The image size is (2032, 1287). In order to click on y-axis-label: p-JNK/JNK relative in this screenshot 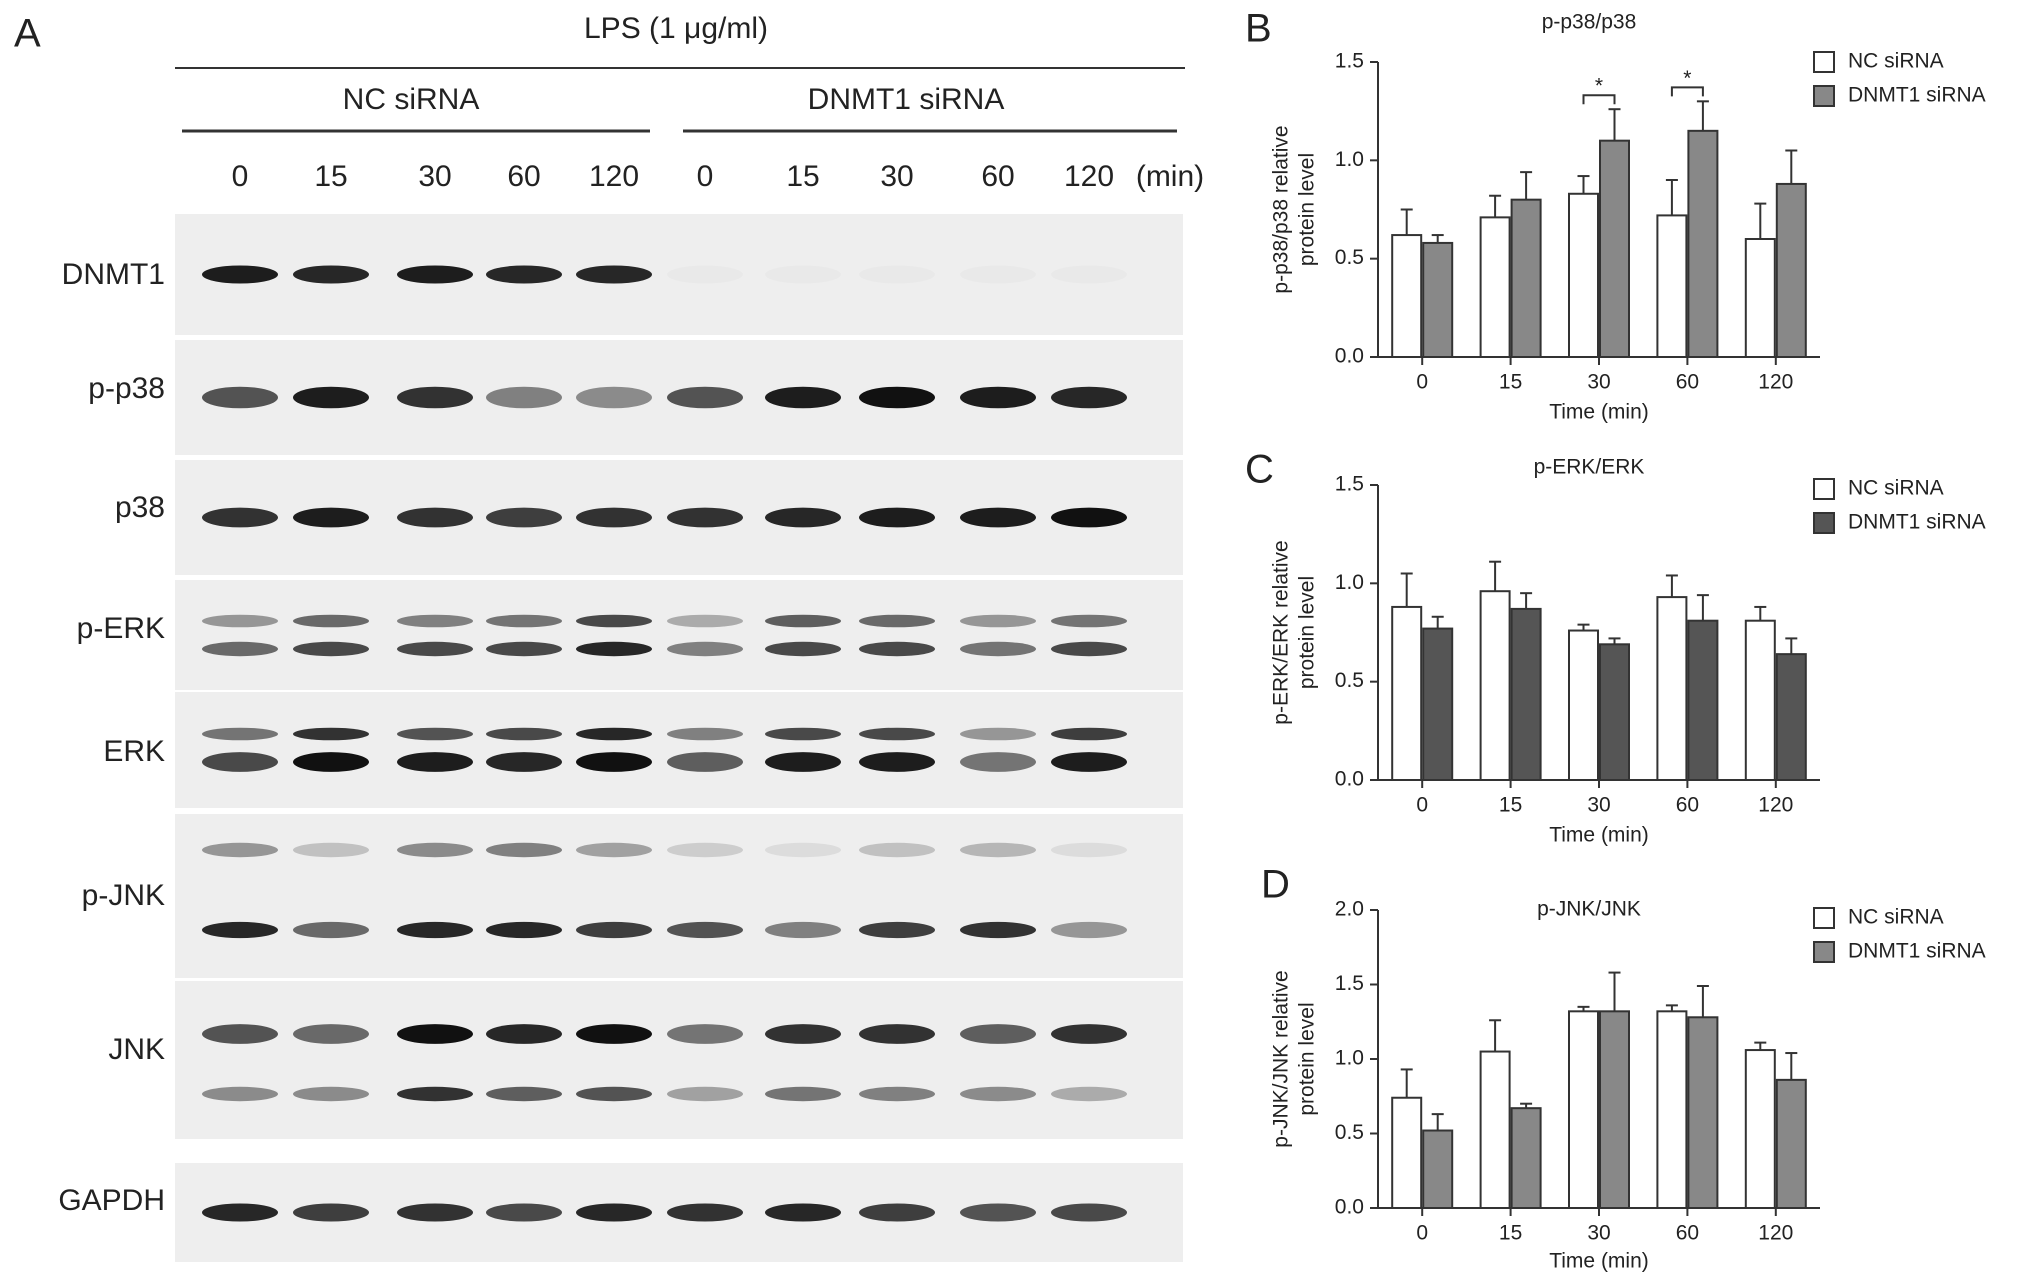, I will do `click(1281, 1058)`.